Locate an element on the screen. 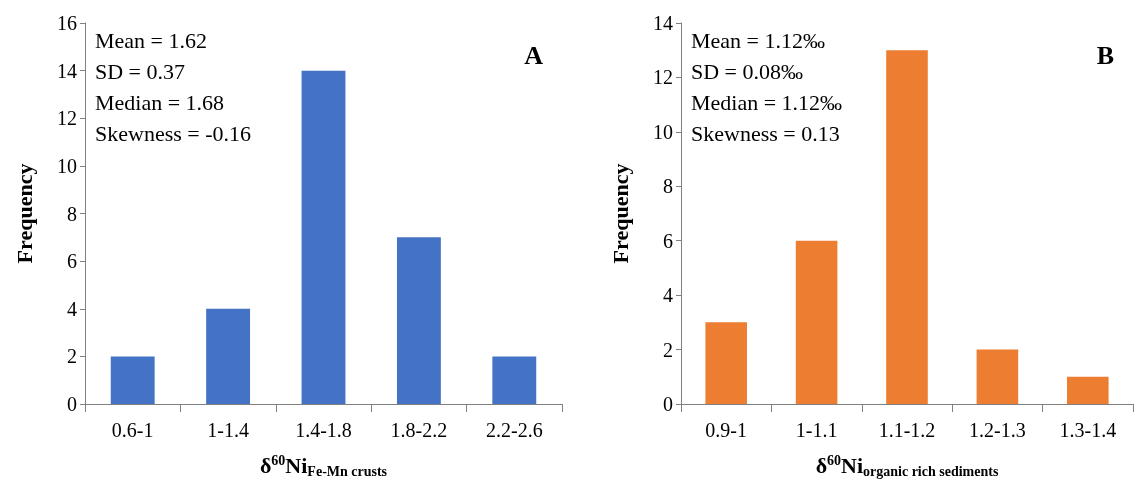 The image size is (1141, 488). x-tick-label: 1.1-1.2 is located at coordinates (907, 430).